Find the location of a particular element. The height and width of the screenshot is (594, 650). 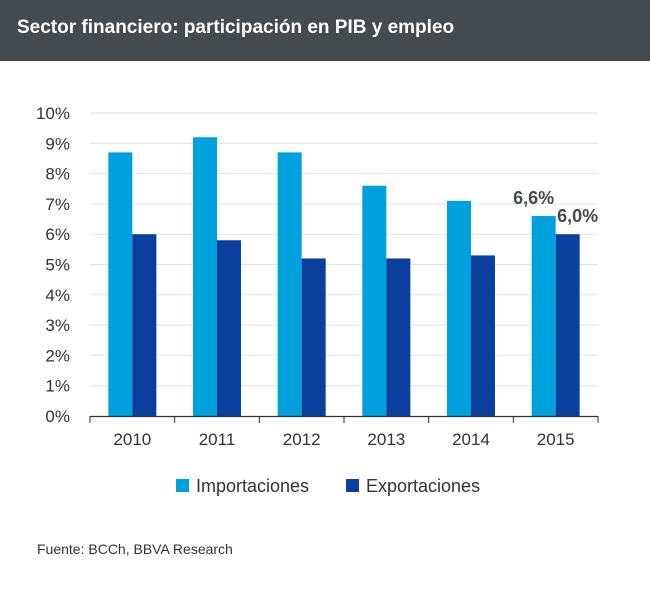

bar-importaciones-2014 is located at coordinates (459, 308).